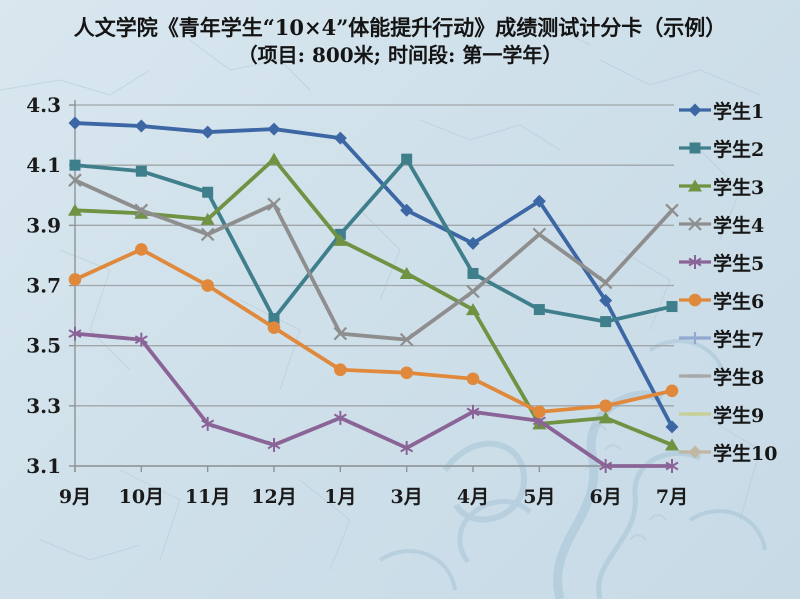 The width and height of the screenshot is (800, 599). I want to click on legend-label: 学生9, so click(739, 415).